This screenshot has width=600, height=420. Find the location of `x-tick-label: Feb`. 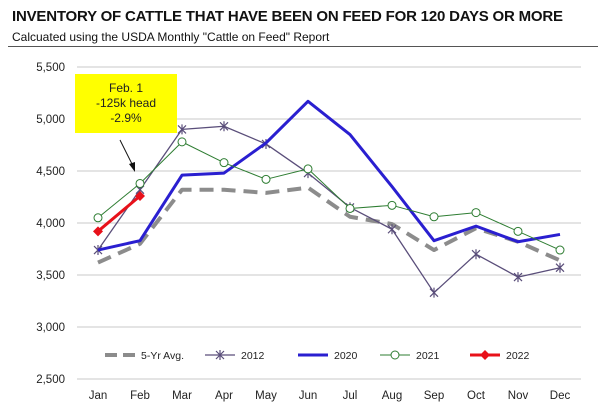

x-tick-label: Feb is located at coordinates (140, 396).